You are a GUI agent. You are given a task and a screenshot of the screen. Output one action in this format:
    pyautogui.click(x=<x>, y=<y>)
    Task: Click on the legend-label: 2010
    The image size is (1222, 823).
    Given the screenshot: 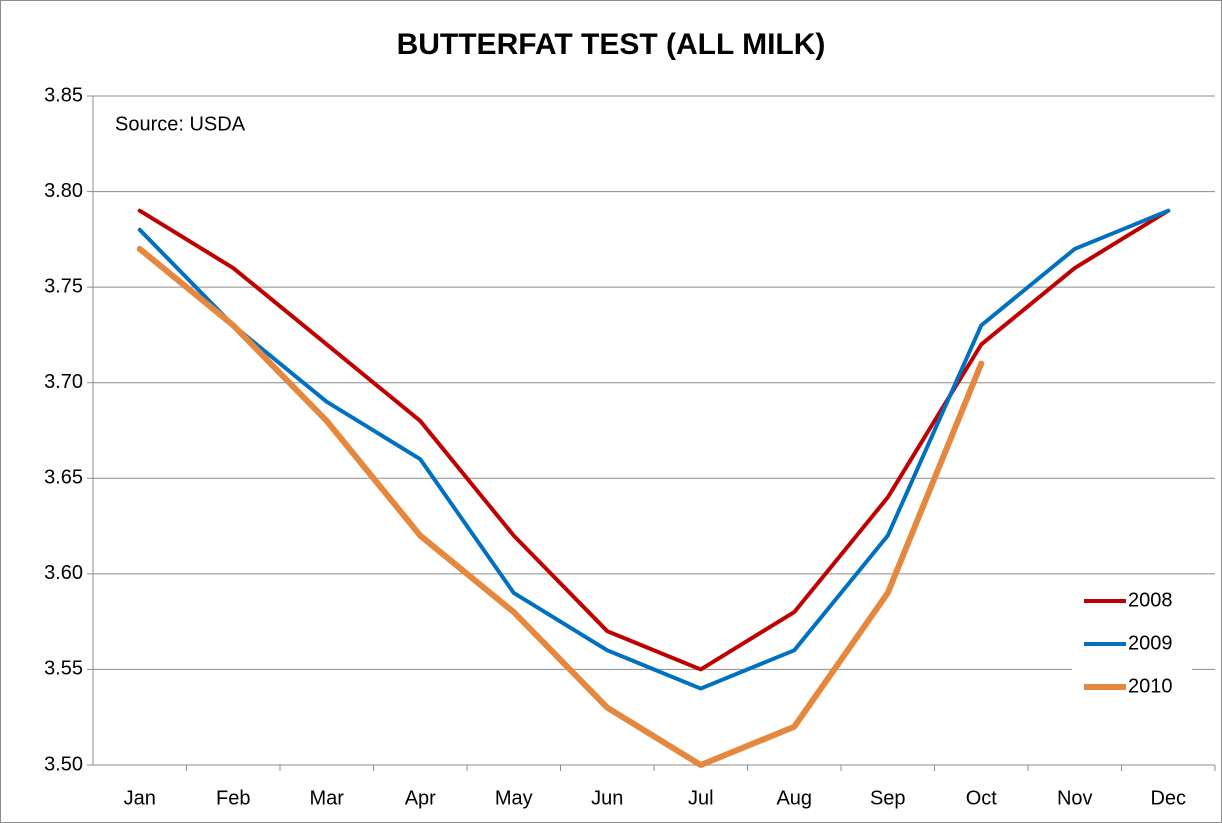 What is the action you would take?
    pyautogui.click(x=1150, y=686)
    